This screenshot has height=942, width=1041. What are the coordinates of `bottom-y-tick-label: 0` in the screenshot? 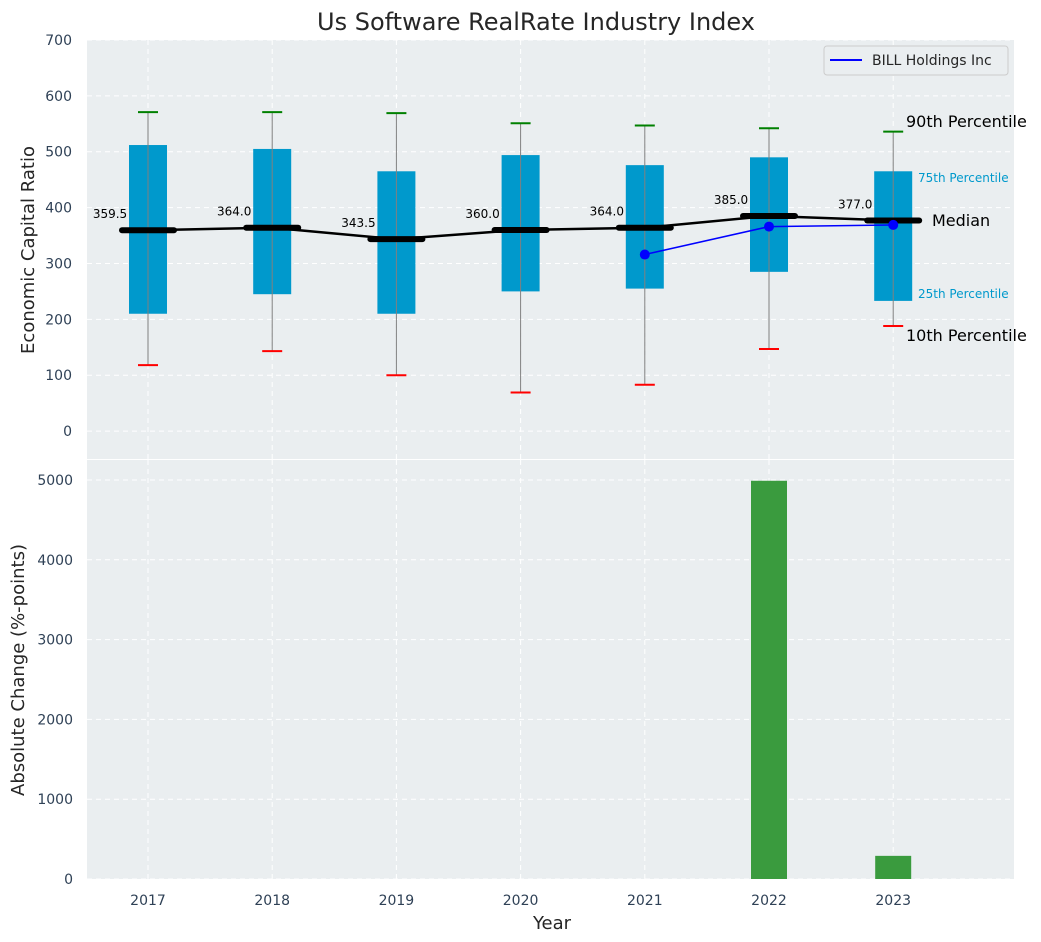 It's located at (68, 880).